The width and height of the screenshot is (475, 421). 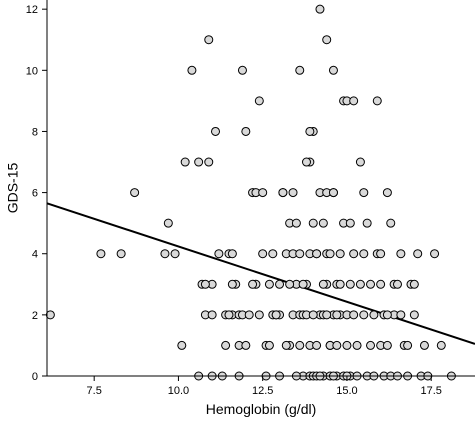 I want to click on y-tick-label: 6, so click(x=35, y=194).